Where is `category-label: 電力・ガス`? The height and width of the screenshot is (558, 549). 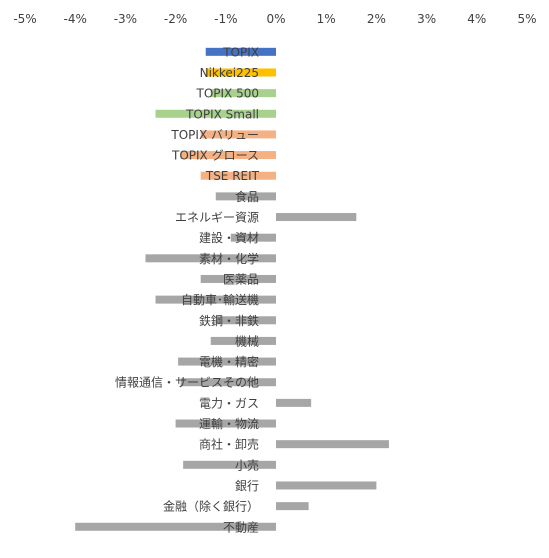
category-label: 電力・ガス is located at coordinates (229, 403).